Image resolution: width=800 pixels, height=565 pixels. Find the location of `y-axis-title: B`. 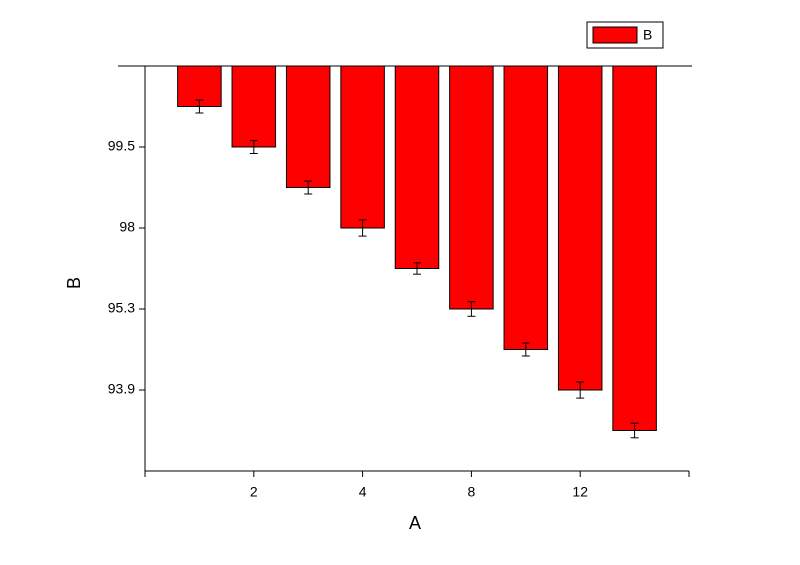

y-axis-title: B is located at coordinates (74, 283).